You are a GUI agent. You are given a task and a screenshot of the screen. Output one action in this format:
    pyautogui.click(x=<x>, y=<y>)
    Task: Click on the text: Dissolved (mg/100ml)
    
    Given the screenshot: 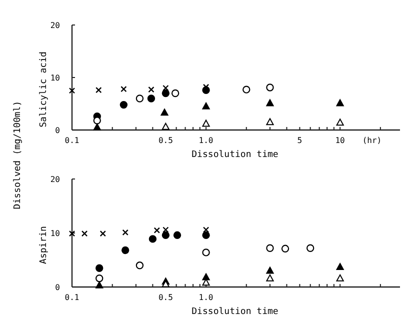 What is the action you would take?
    pyautogui.click(x=18, y=155)
    